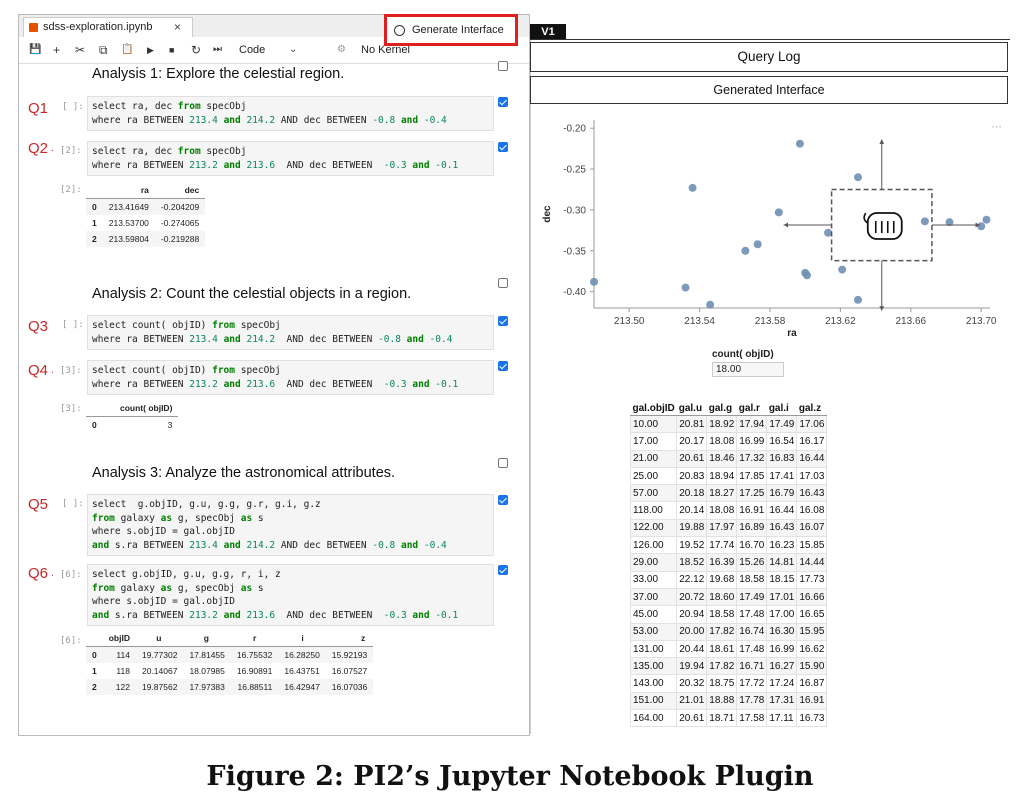 This screenshot has width=1020, height=807. I want to click on more-options-icon: ⋯, so click(996, 127).